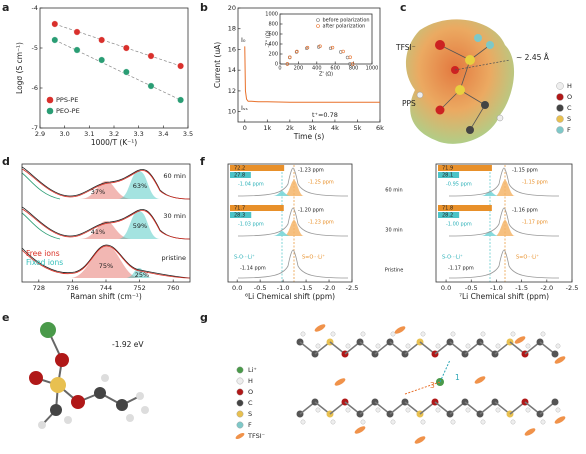  What do you see at coordinates (459, 225) in the screenshot?
I see `peak-label: -1.00 ppm` at bounding box center [459, 225].